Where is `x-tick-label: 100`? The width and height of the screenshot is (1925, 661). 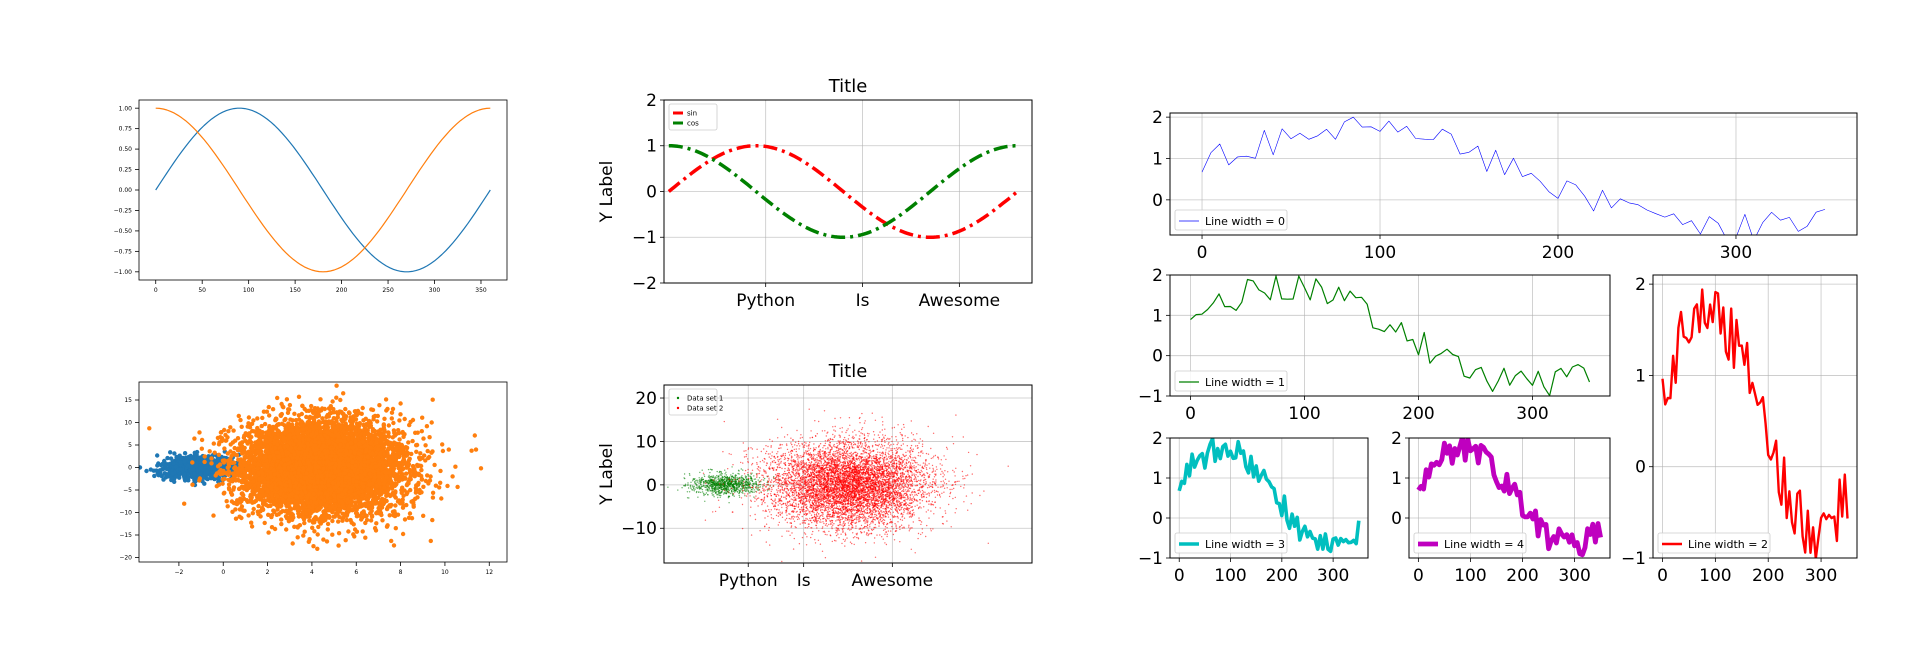
x-tick-label: 100 is located at coordinates (249, 290).